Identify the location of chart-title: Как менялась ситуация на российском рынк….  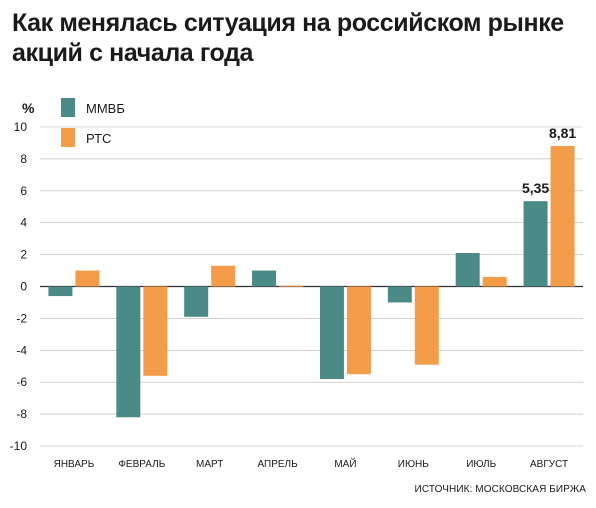
(299, 38).